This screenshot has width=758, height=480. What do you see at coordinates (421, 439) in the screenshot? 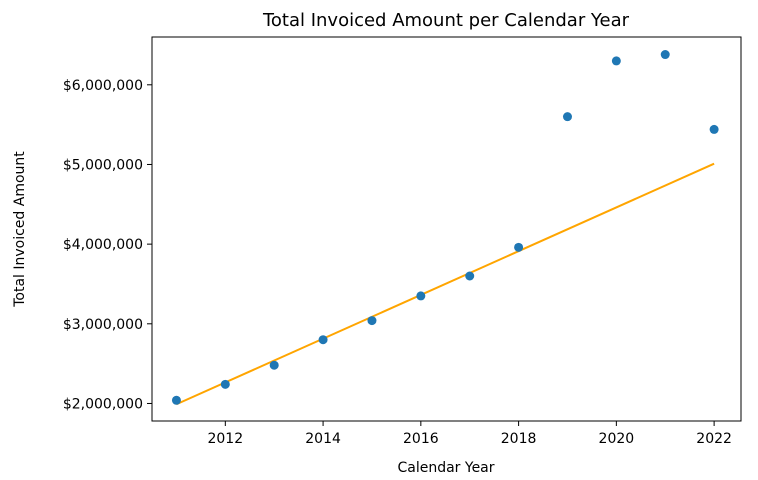
I see `x-tick-label: 2016` at bounding box center [421, 439].